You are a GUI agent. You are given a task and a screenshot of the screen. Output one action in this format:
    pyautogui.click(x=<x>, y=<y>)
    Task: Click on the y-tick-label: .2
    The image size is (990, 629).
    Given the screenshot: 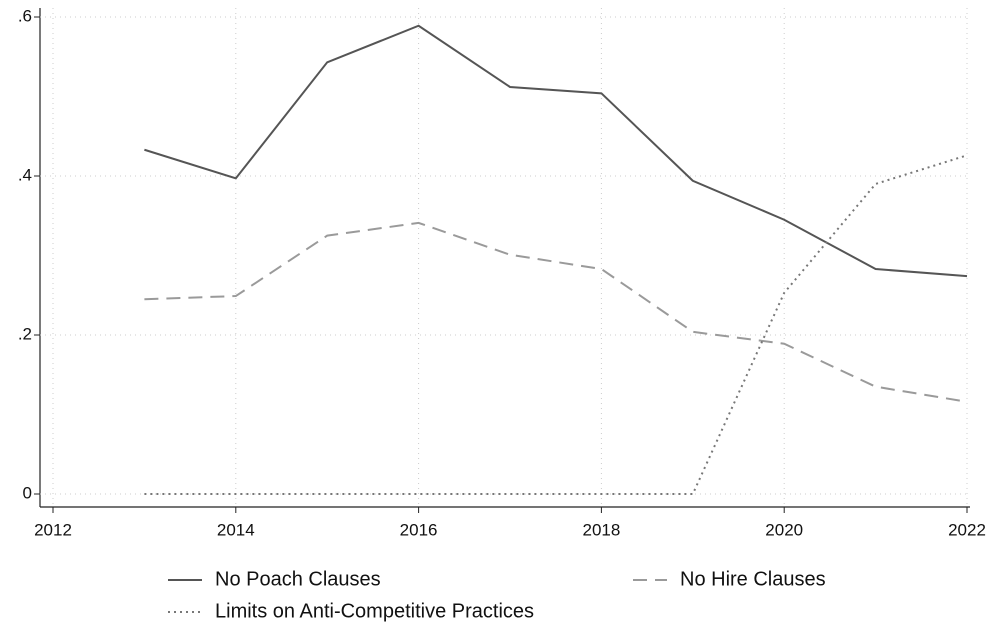 What is the action you would take?
    pyautogui.click(x=25, y=333)
    